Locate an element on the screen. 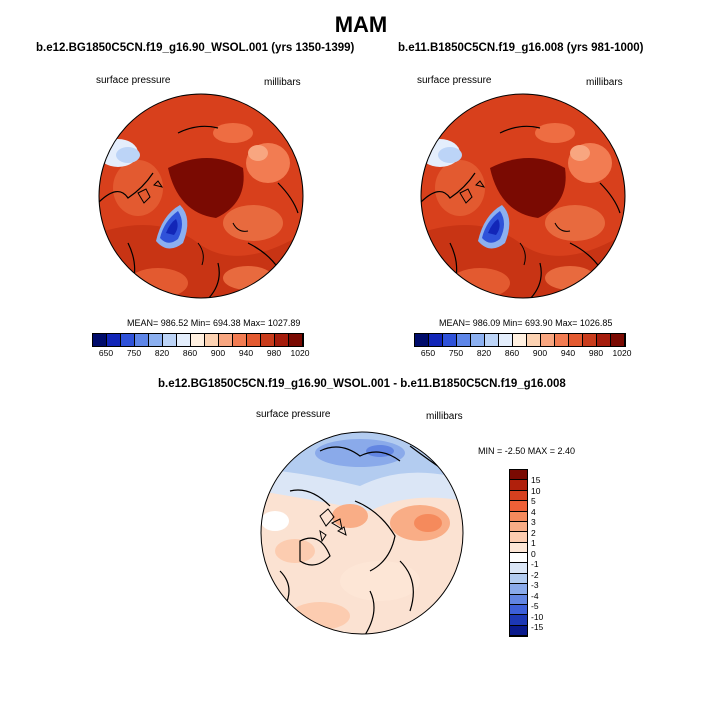  panel-3-cbar-tick: 10 is located at coordinates (536, 490).